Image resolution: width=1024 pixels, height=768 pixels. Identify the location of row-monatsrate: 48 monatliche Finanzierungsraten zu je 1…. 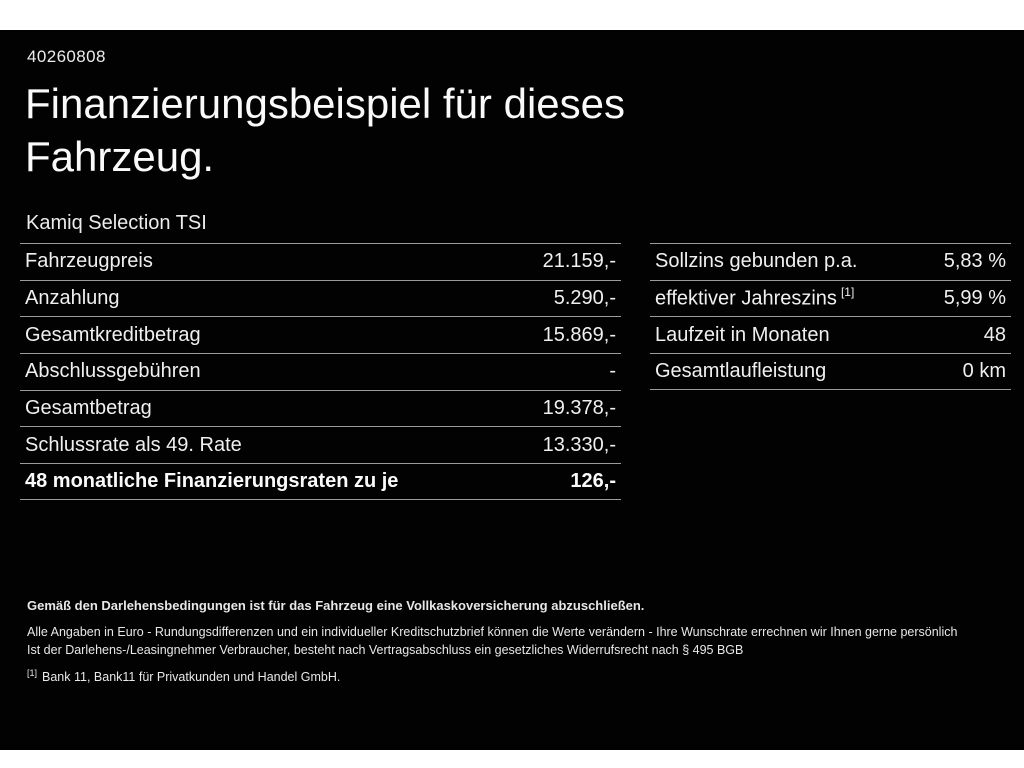
(320, 481).